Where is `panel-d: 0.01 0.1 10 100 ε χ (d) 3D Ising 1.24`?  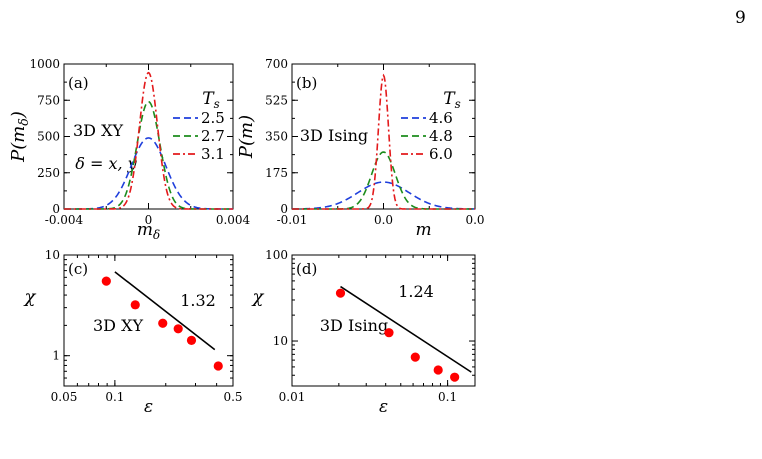
panel-d: 0.01 0.1 10 100 ε χ (d) 3D Ising 1.24 is located at coordinates (363, 332).